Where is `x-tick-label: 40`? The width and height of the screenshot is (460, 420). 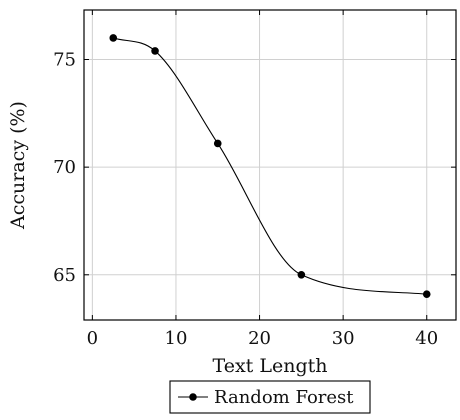
x-tick-label: 40 is located at coordinates (426, 338).